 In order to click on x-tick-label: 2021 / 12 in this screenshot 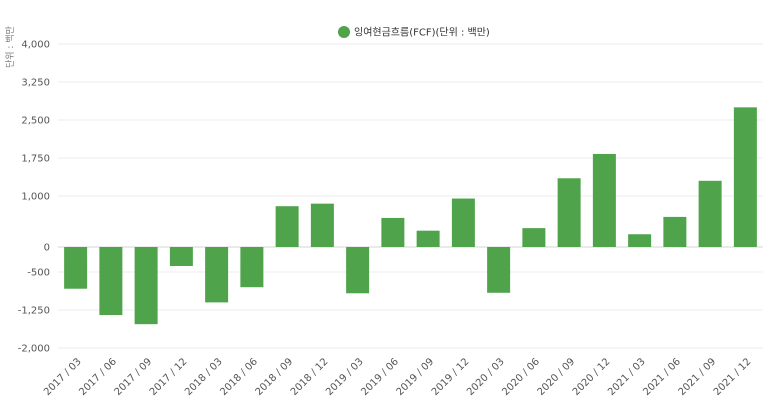, I will do `click(733, 377)`.